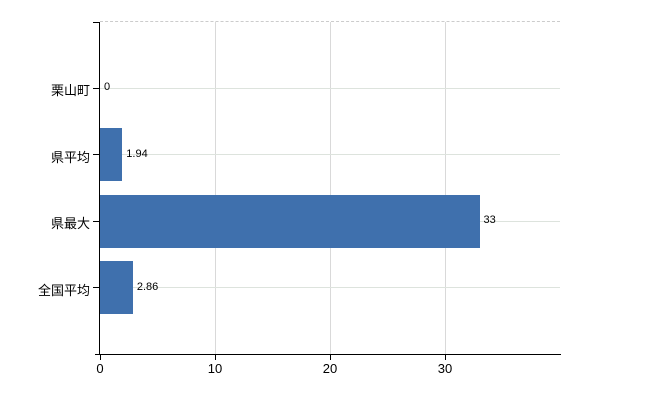  Describe the element at coordinates (70, 91) in the screenshot. I see `category-label: 栗山町` at that location.